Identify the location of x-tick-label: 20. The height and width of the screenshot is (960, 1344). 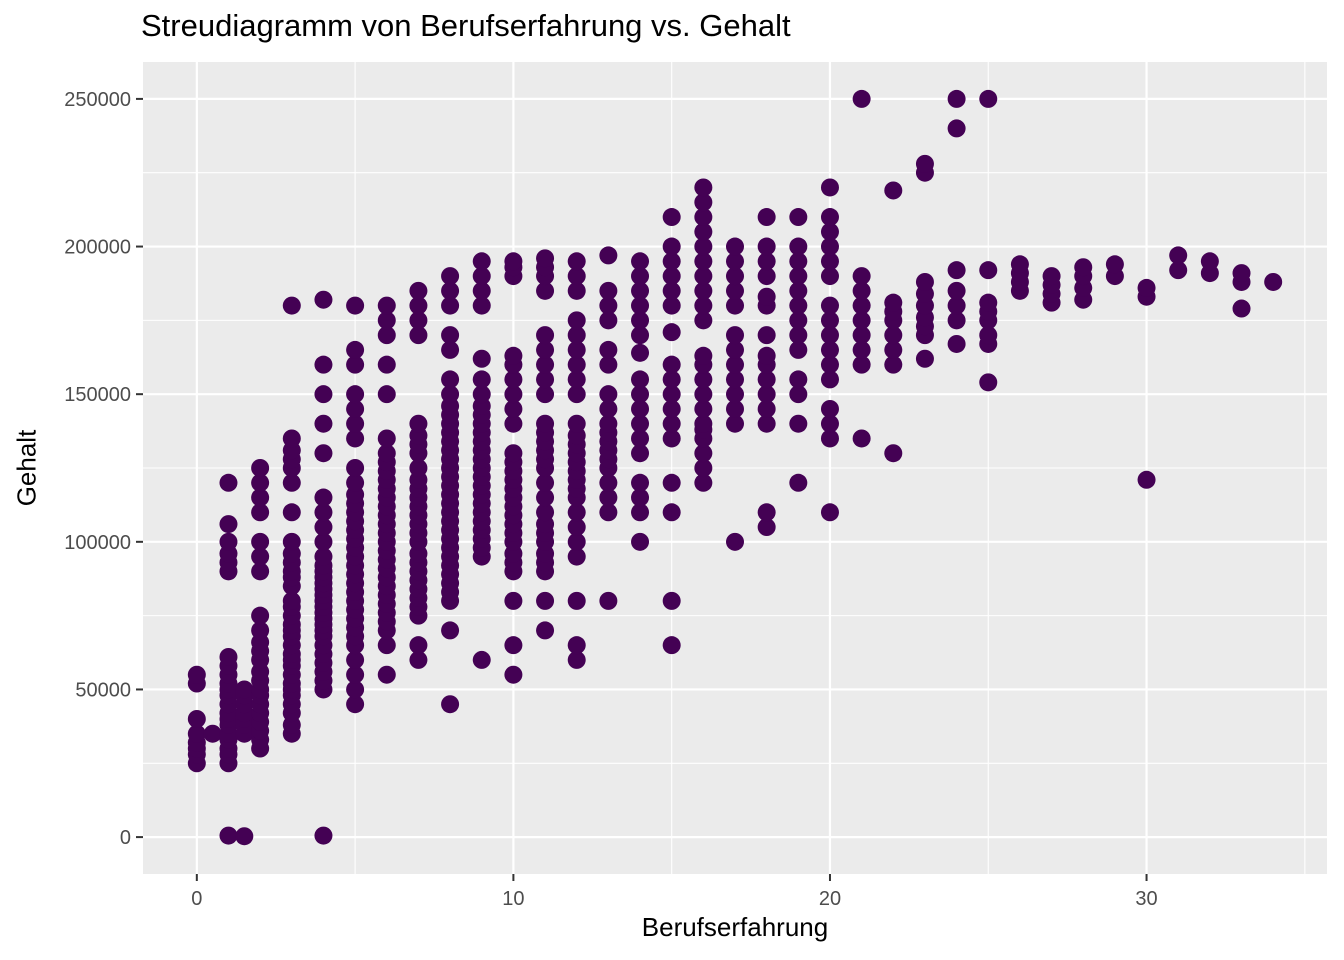
(830, 899).